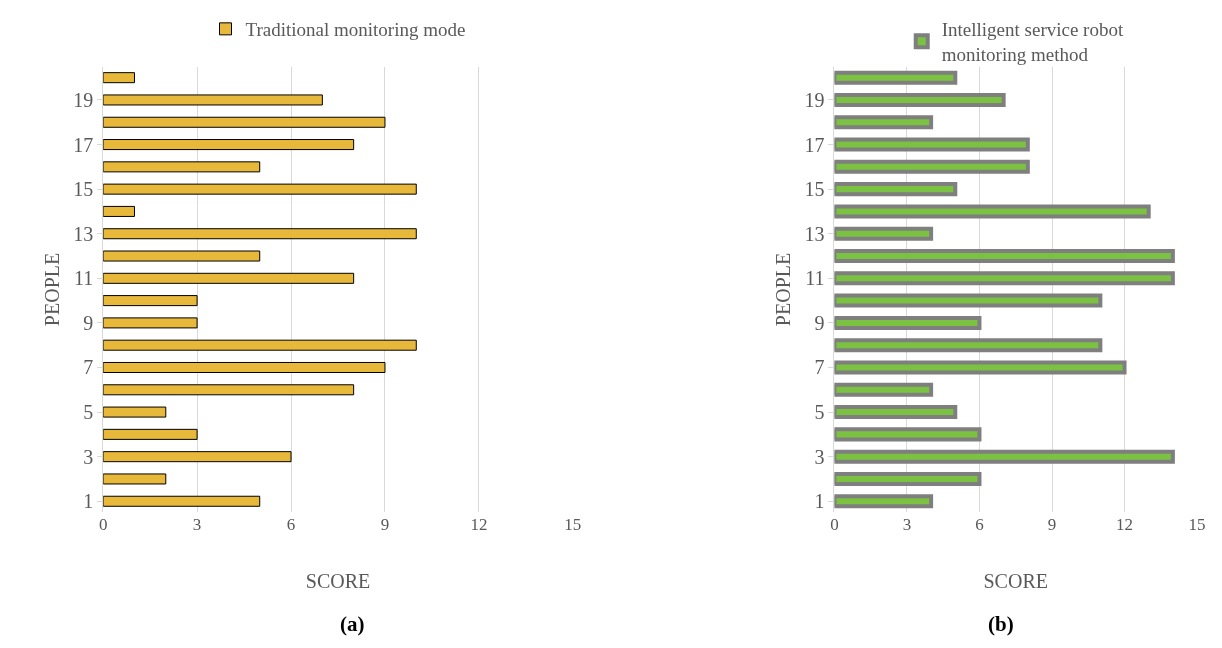  I want to click on legend-label: Traditional monitoring mode, so click(355, 30).